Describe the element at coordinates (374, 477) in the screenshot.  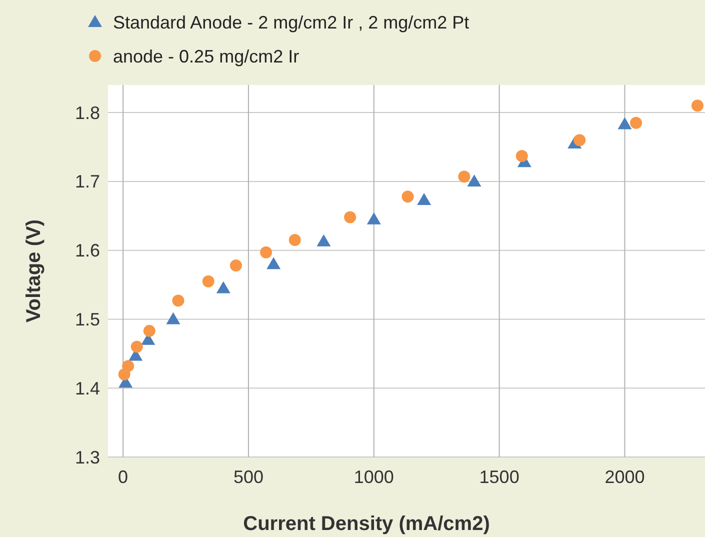
I see `x-tick-label: 1000` at that location.